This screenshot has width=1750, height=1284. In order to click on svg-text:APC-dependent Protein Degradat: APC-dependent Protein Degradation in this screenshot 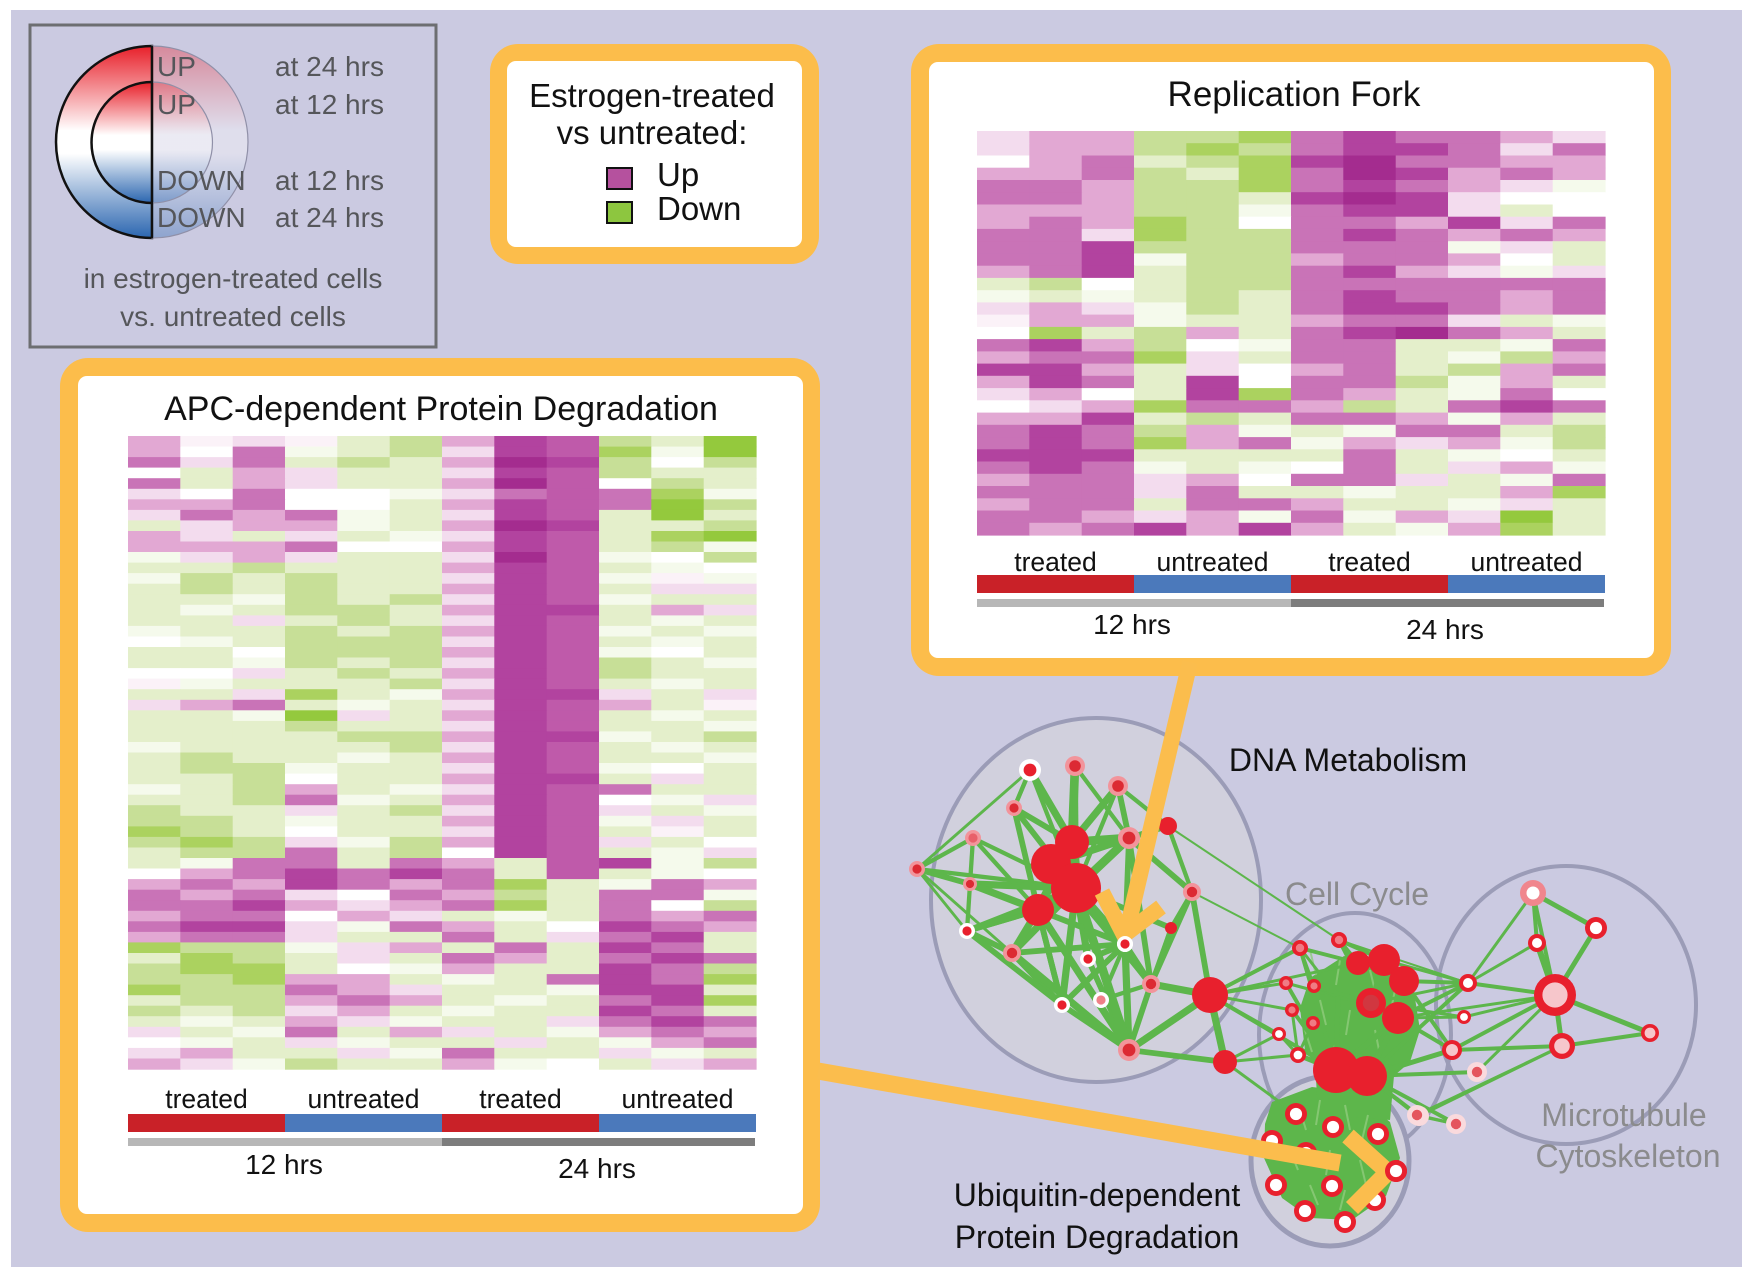, I will do `click(441, 409)`.